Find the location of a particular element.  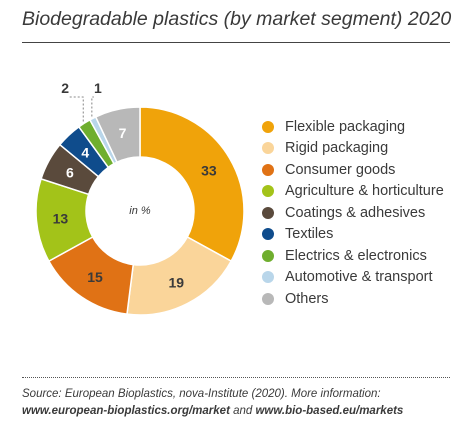

value-label-electrics-and-electronics: 2 is located at coordinates (65, 88).